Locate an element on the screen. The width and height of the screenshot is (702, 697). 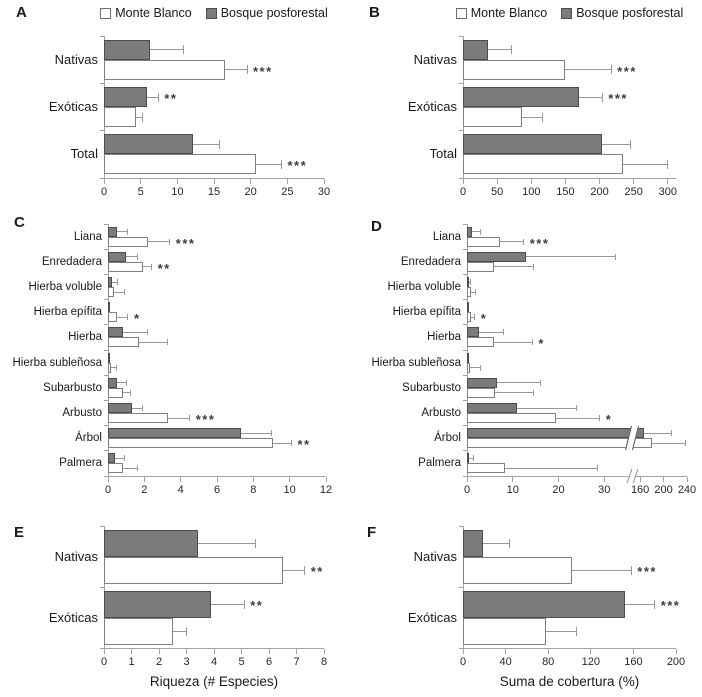
x-tick-label: 6 is located at coordinates (269, 662).